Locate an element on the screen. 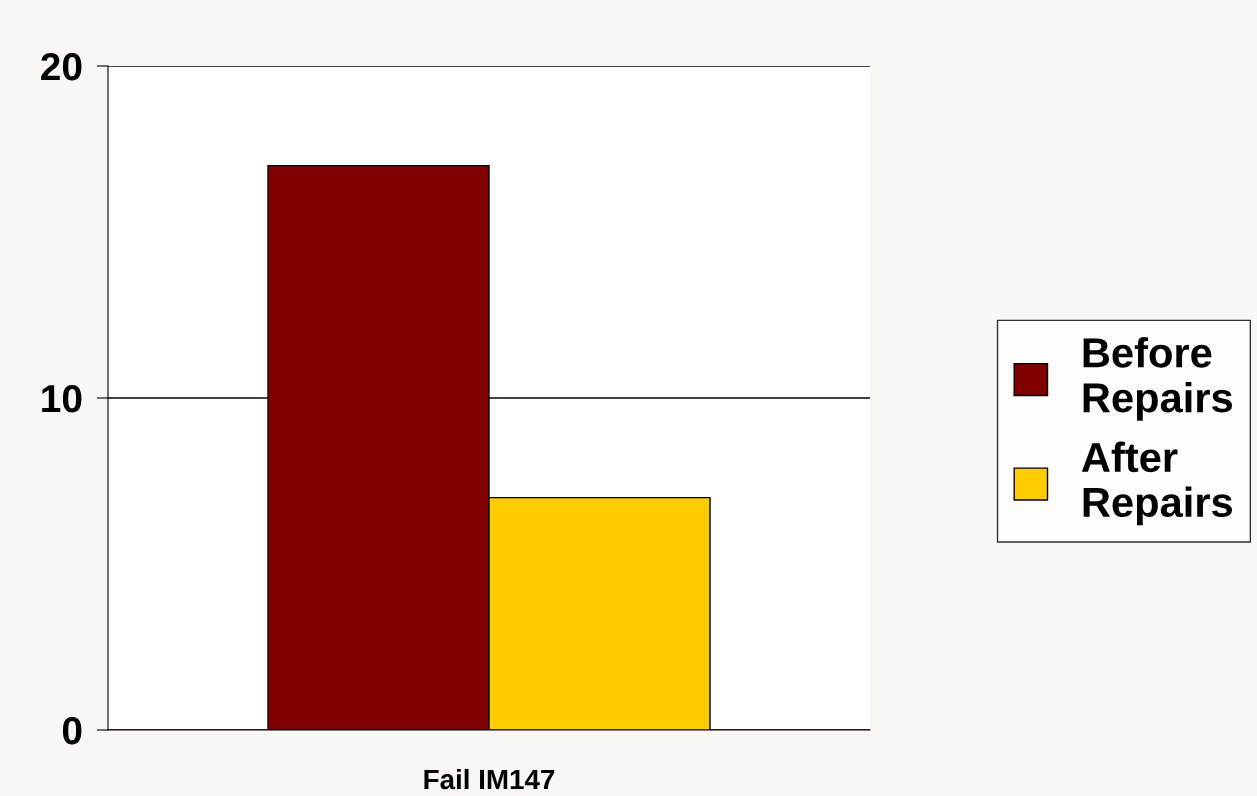 This screenshot has height=796, width=1257. y-tick-label: 20 is located at coordinates (61, 66).